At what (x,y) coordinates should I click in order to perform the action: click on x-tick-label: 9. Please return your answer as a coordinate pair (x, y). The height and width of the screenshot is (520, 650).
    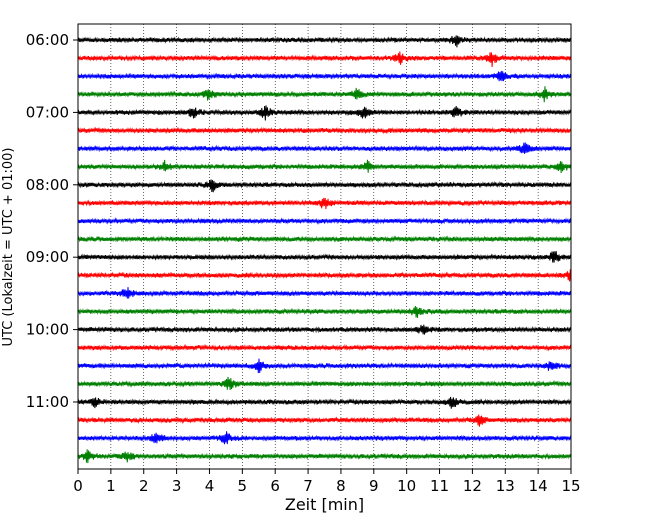
    Looking at the image, I should click on (374, 486).